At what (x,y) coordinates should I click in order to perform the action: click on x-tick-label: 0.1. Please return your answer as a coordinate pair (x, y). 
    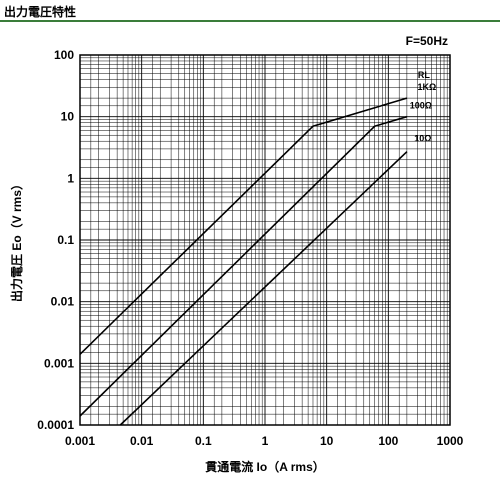
    Looking at the image, I should click on (203, 441).